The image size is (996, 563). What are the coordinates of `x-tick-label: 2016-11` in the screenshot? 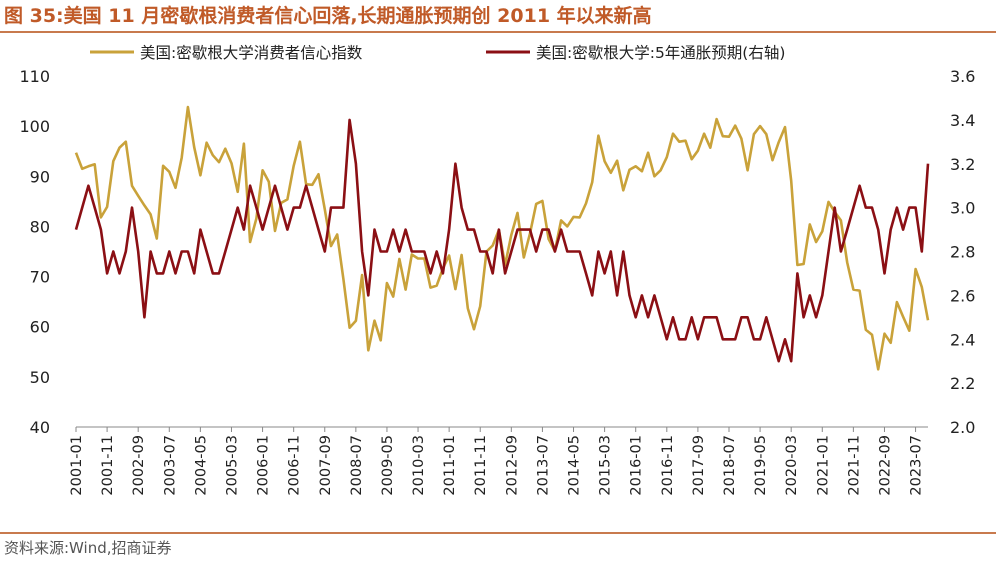 It's located at (668, 465).